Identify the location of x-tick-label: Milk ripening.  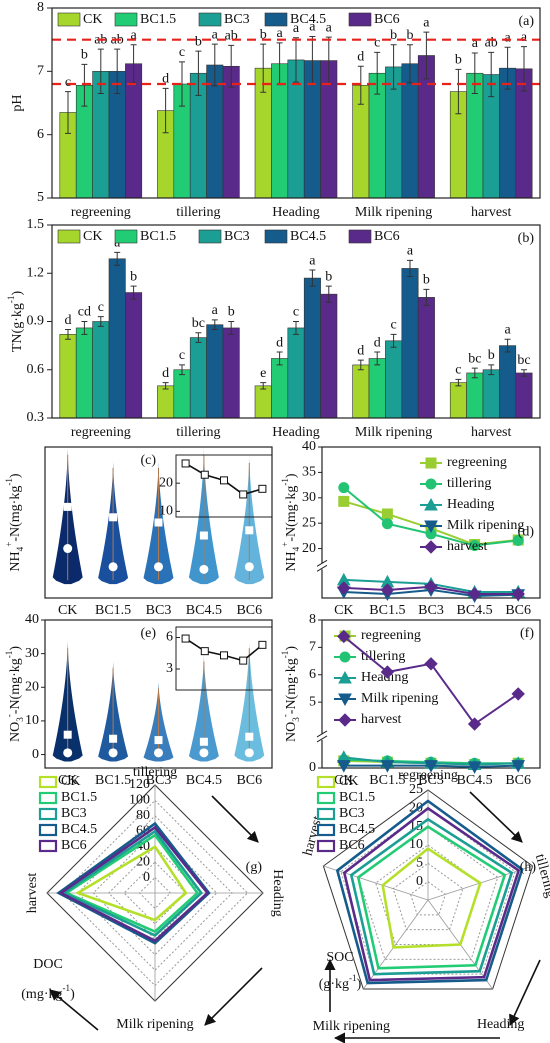
(393, 432).